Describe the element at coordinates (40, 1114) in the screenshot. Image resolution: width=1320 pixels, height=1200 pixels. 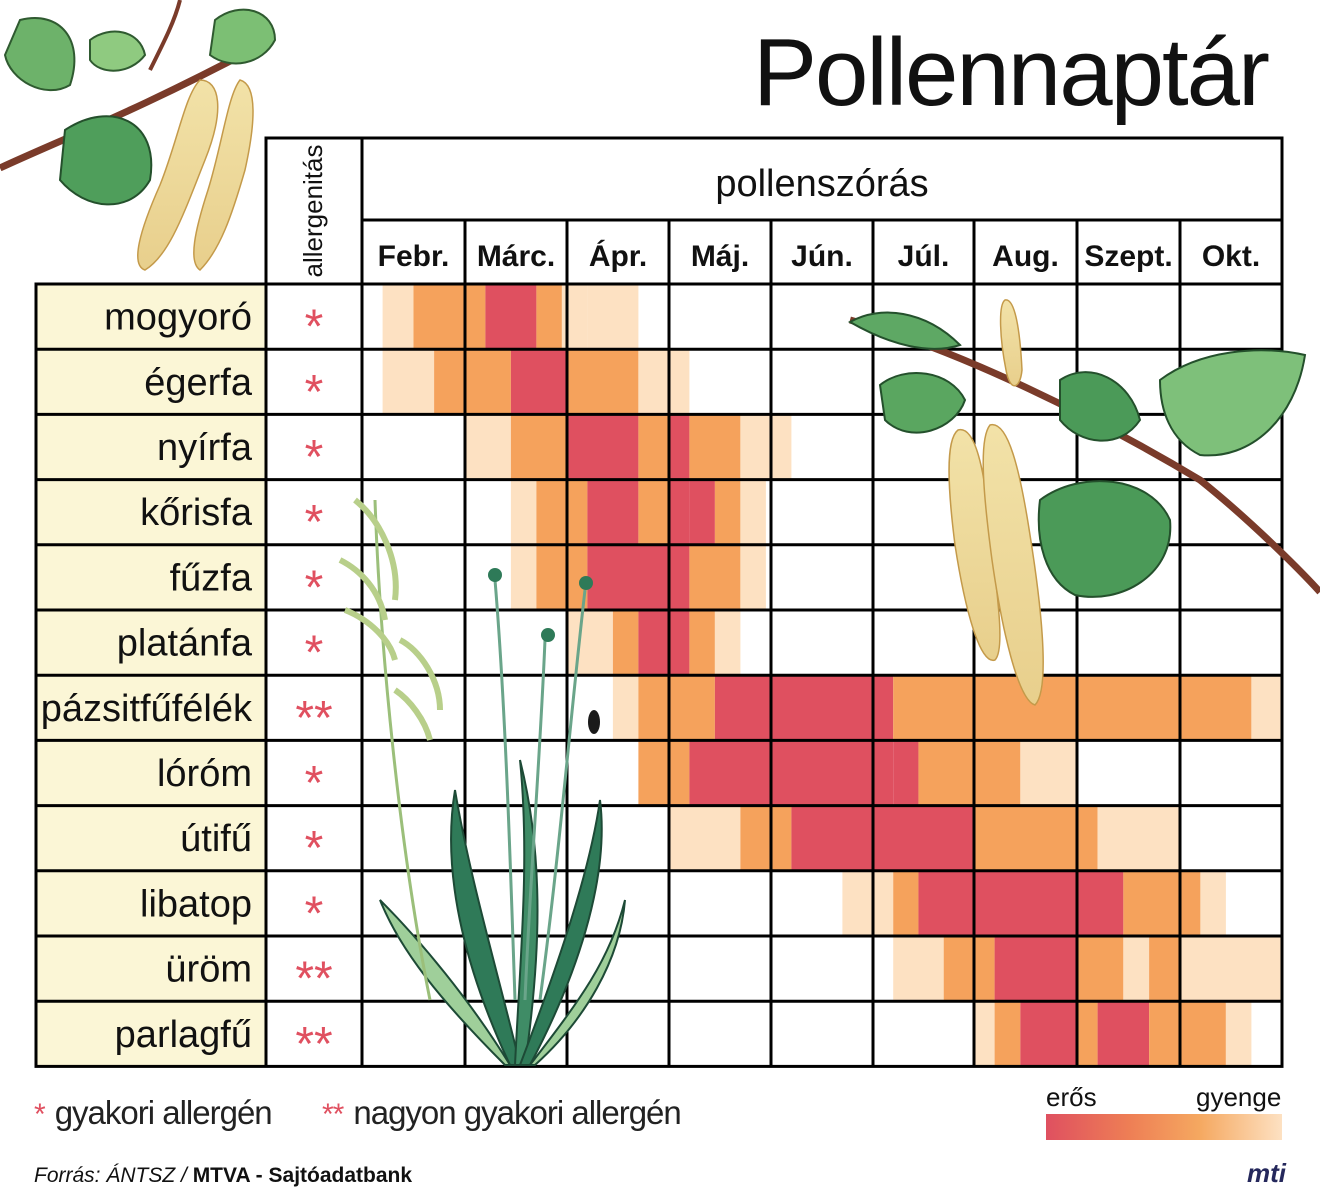
I see `single-star-symbol: *` at that location.